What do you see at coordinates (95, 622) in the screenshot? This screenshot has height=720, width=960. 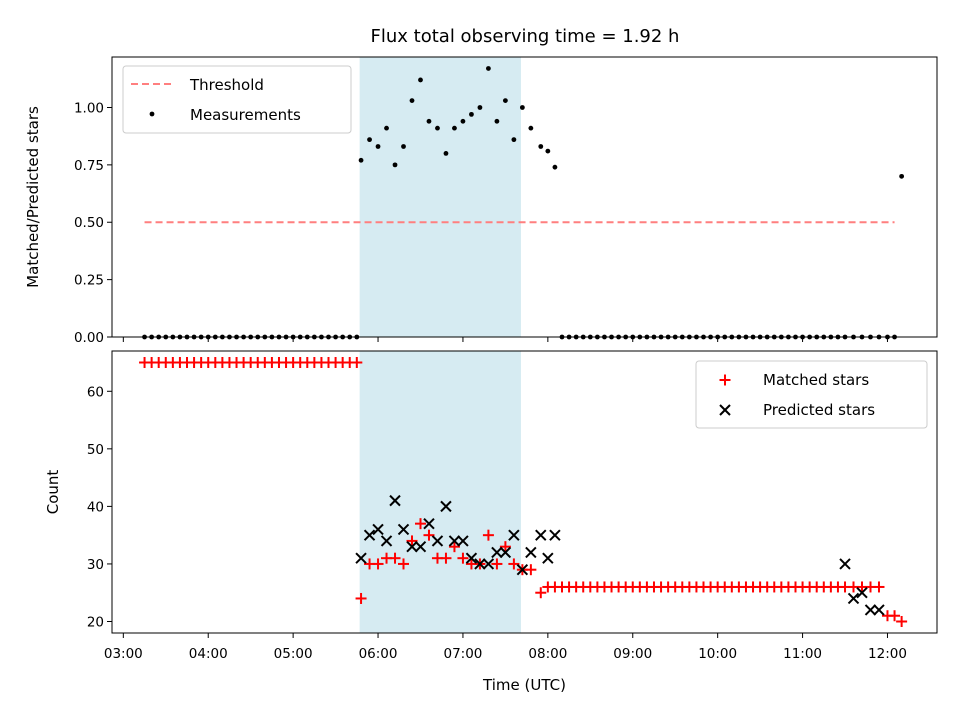 I see `bottom-y-tick-label: 20` at bounding box center [95, 622].